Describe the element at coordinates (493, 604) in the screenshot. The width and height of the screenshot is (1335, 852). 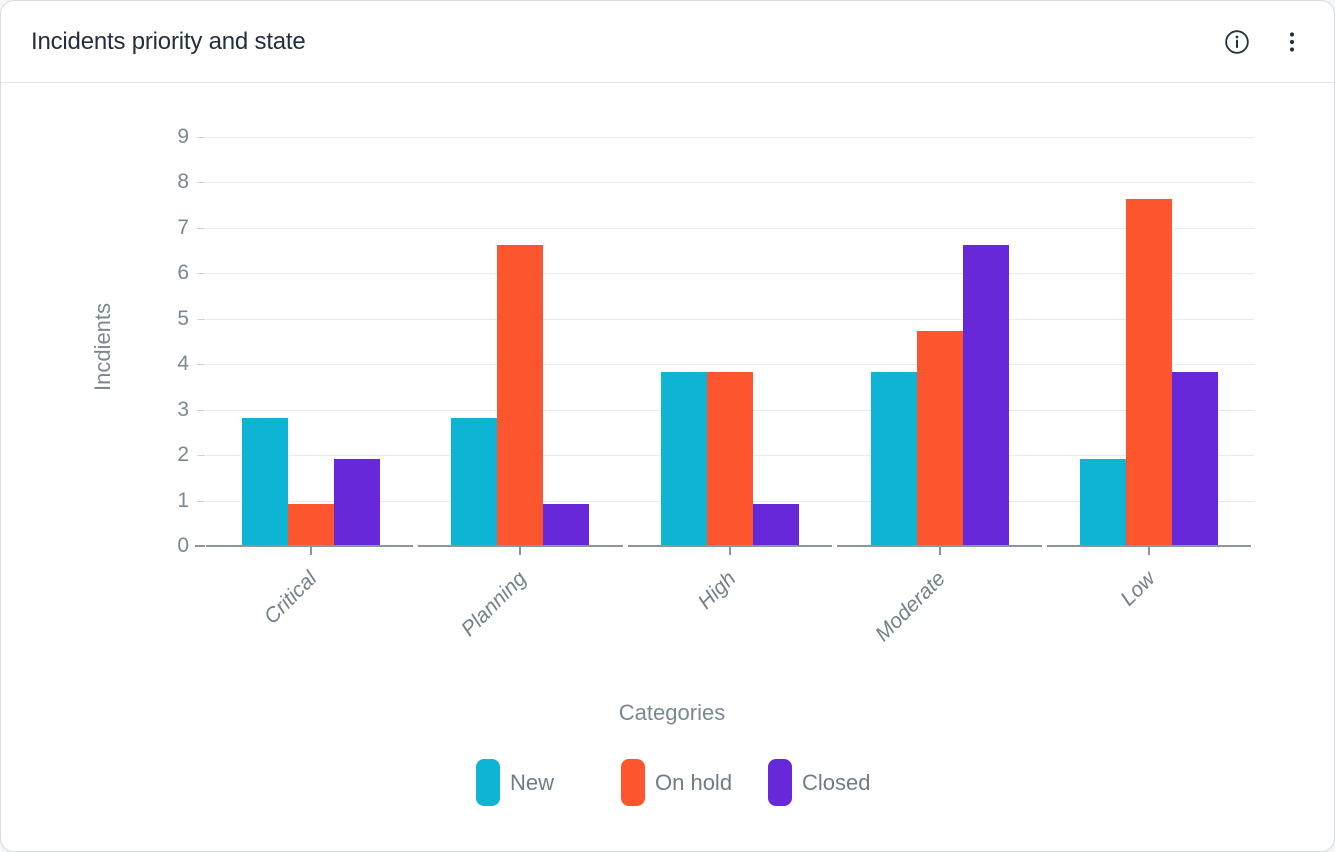
I see `x-tick-label-planning: Planning` at that location.